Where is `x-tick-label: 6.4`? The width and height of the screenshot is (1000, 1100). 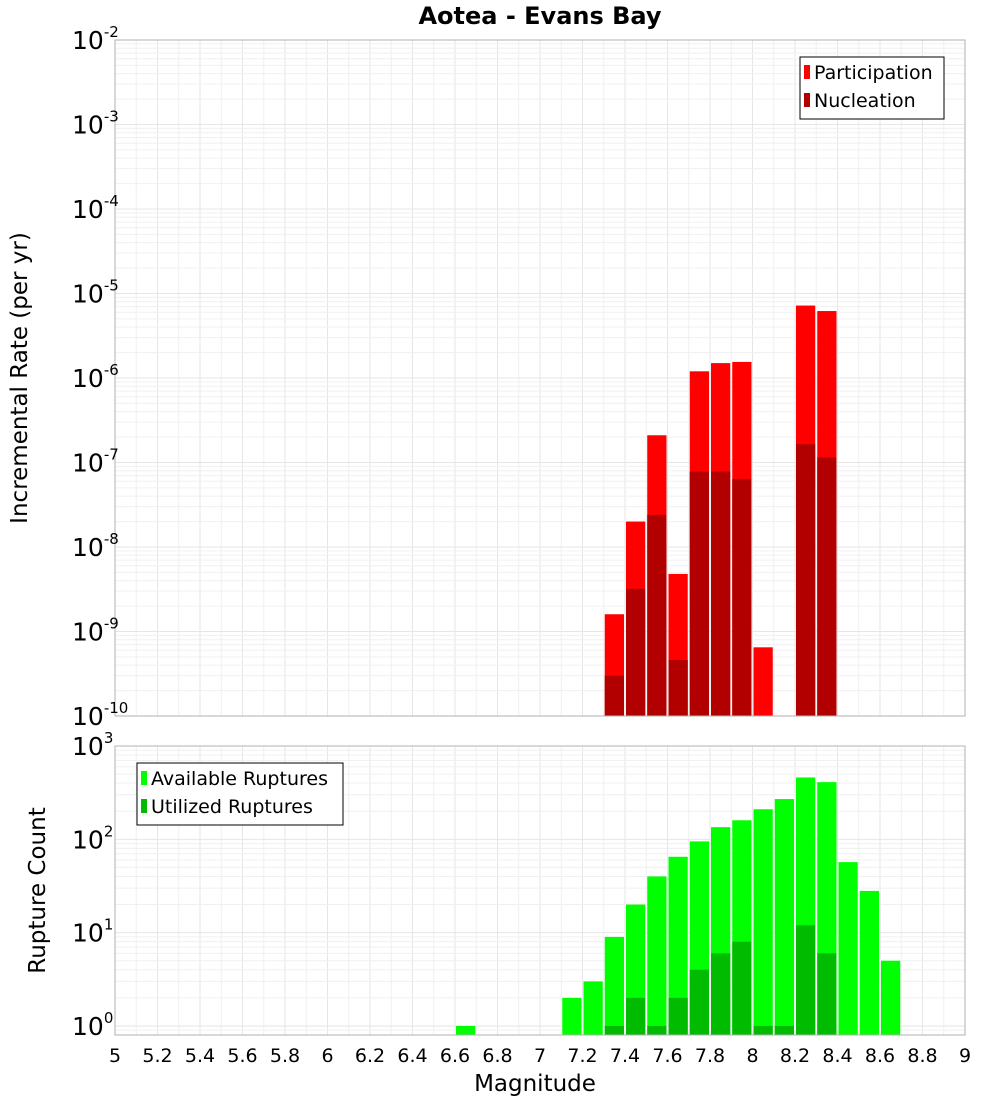 x-tick-label: 6.4 is located at coordinates (412, 1056).